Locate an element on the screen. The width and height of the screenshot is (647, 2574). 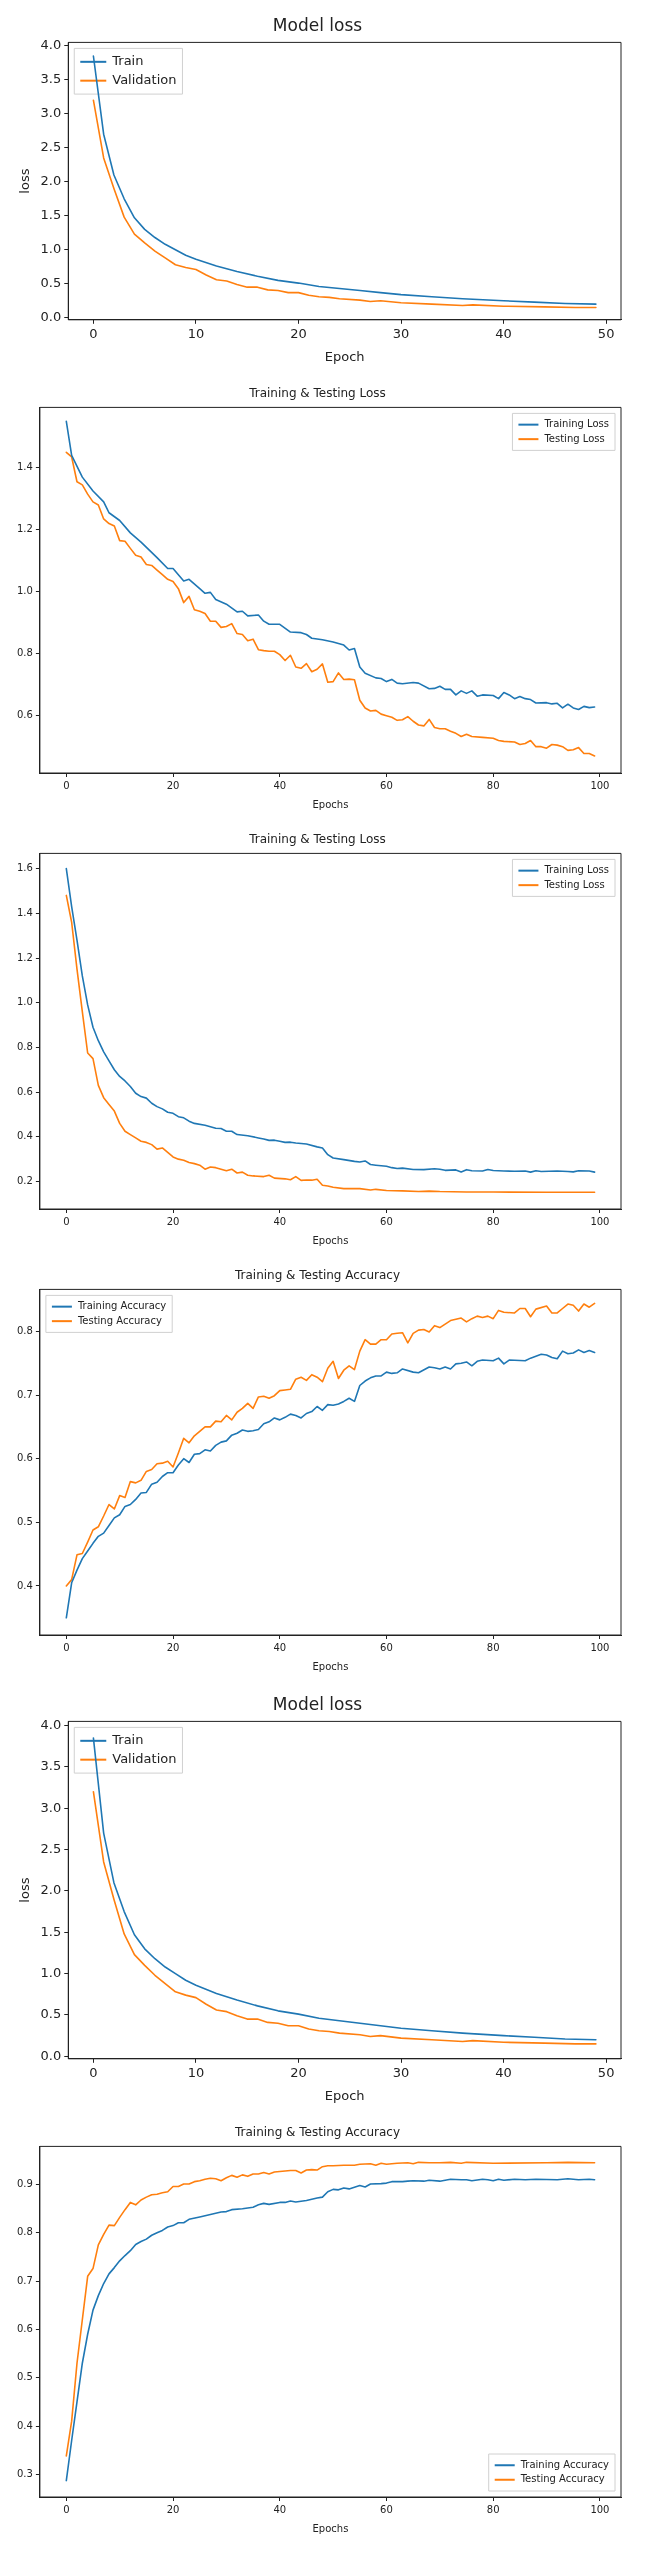
y-tick-label: 0.3 is located at coordinates (25, 2473).